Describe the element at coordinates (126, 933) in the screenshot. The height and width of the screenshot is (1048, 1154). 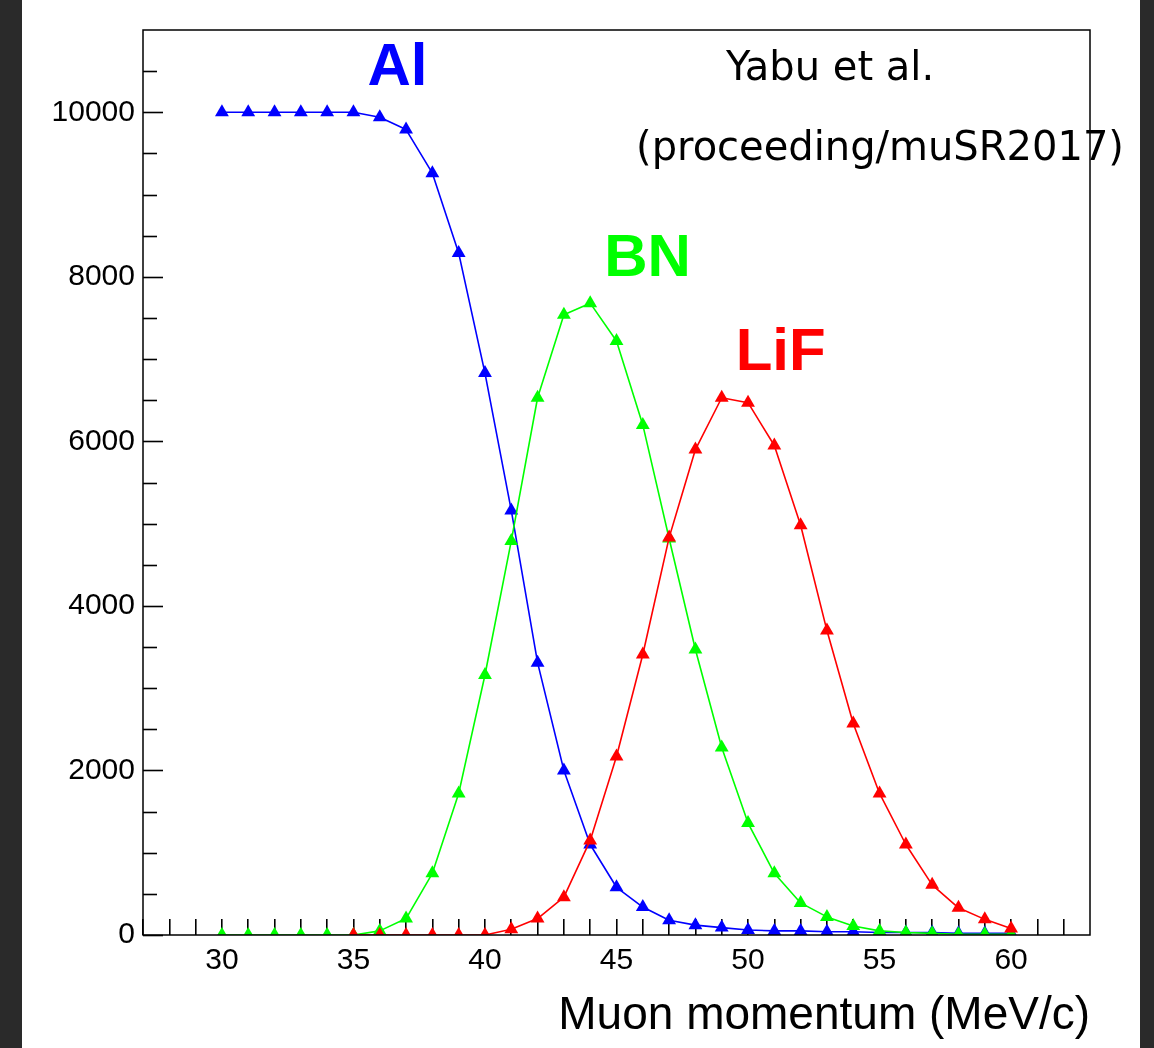
I see `y-tick-label: 0` at that location.